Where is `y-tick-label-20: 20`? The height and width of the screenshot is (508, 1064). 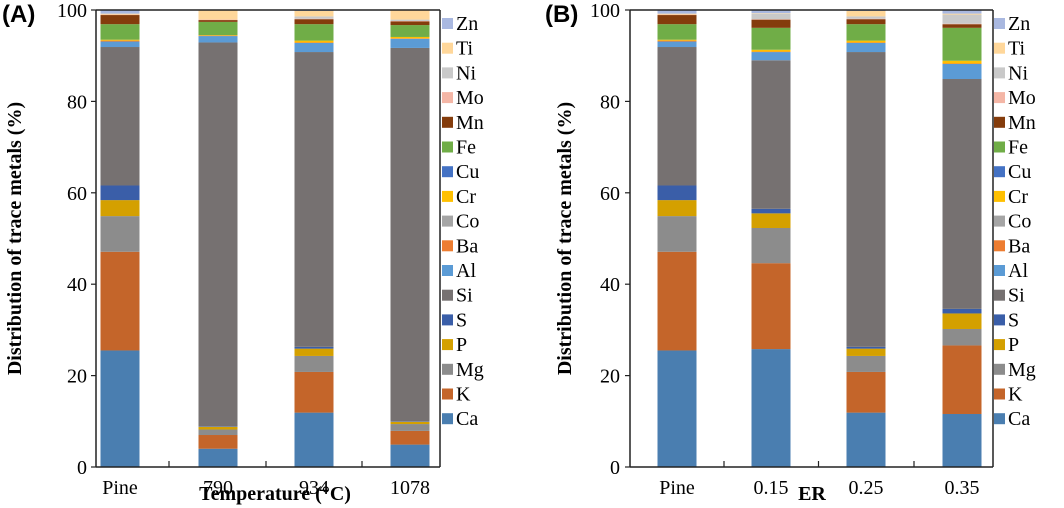
y-tick-label-20: 20 is located at coordinates (610, 377).